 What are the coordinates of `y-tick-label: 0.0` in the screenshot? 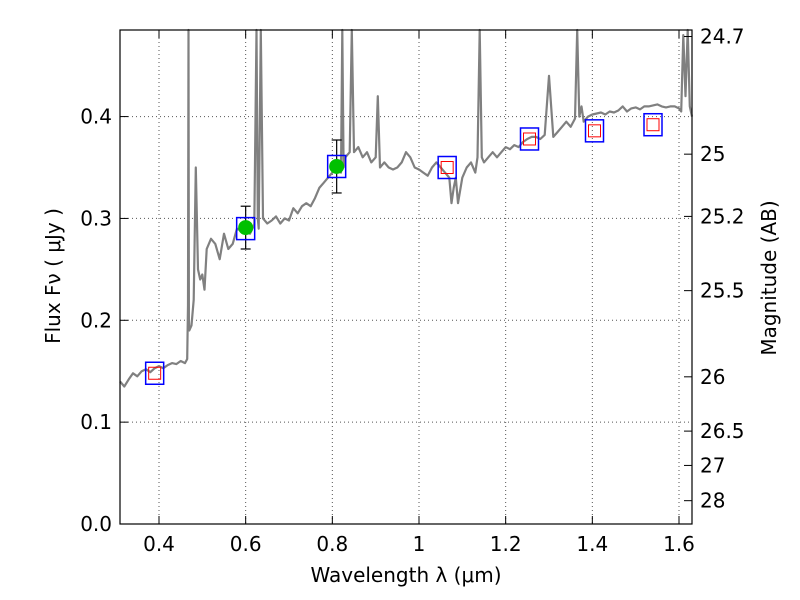 It's located at (96, 524).